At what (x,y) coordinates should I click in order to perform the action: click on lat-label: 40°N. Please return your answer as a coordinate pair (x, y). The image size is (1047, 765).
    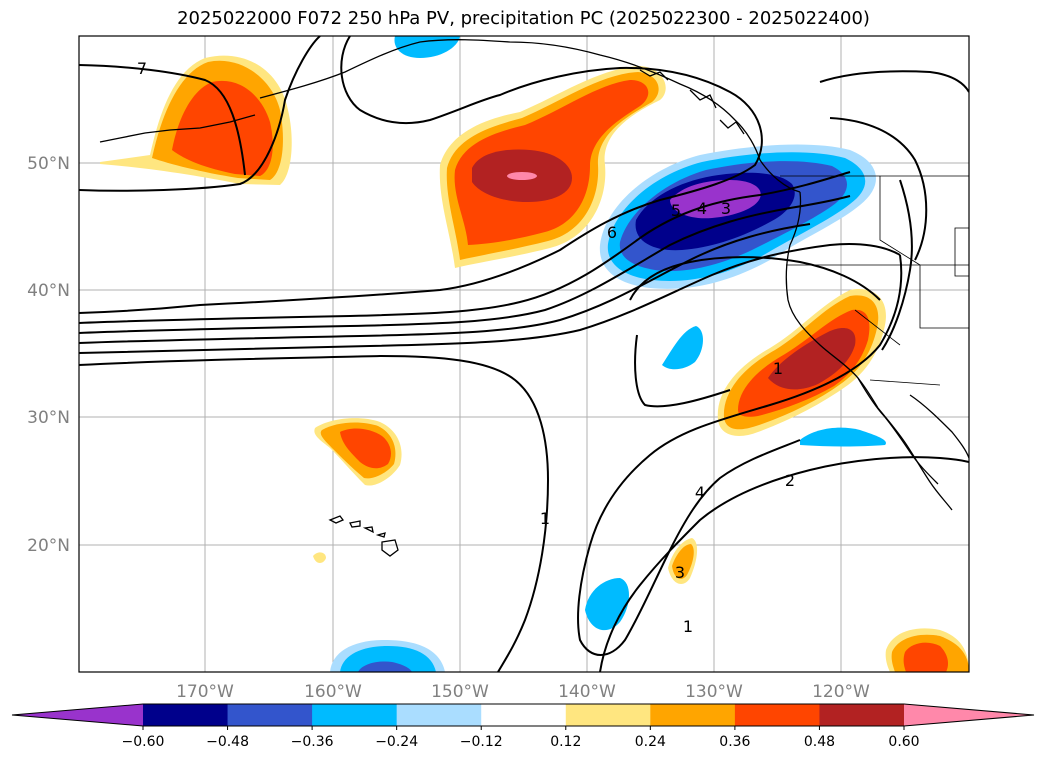
    Looking at the image, I should click on (48, 291).